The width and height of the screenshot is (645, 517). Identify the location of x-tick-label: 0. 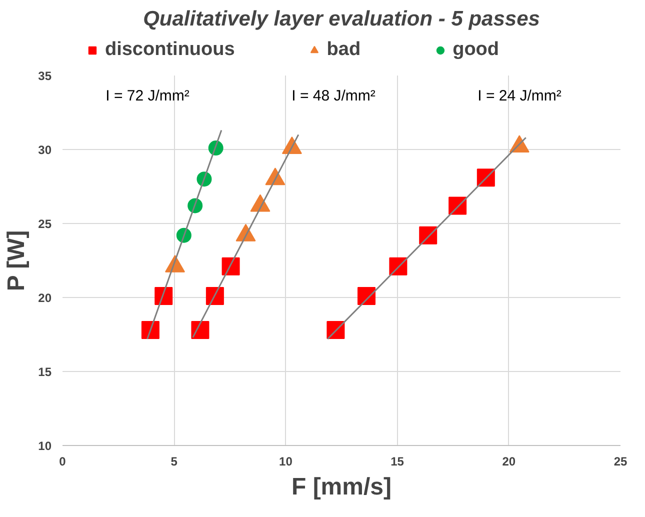
(62, 461).